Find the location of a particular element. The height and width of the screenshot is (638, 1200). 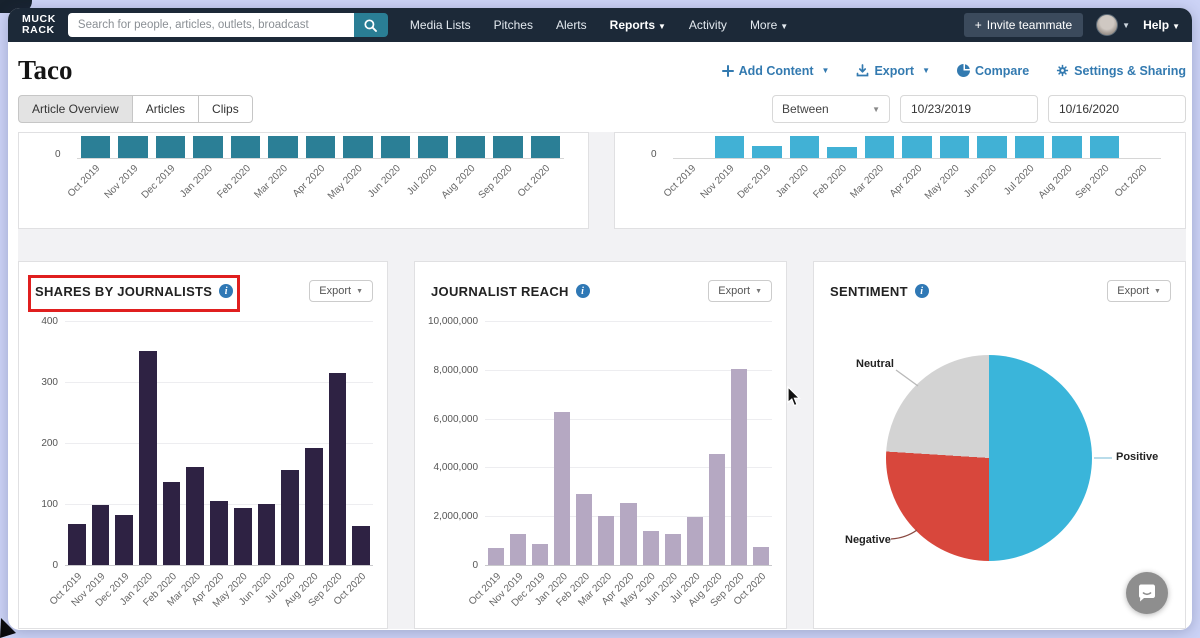

search-button is located at coordinates (370, 25).